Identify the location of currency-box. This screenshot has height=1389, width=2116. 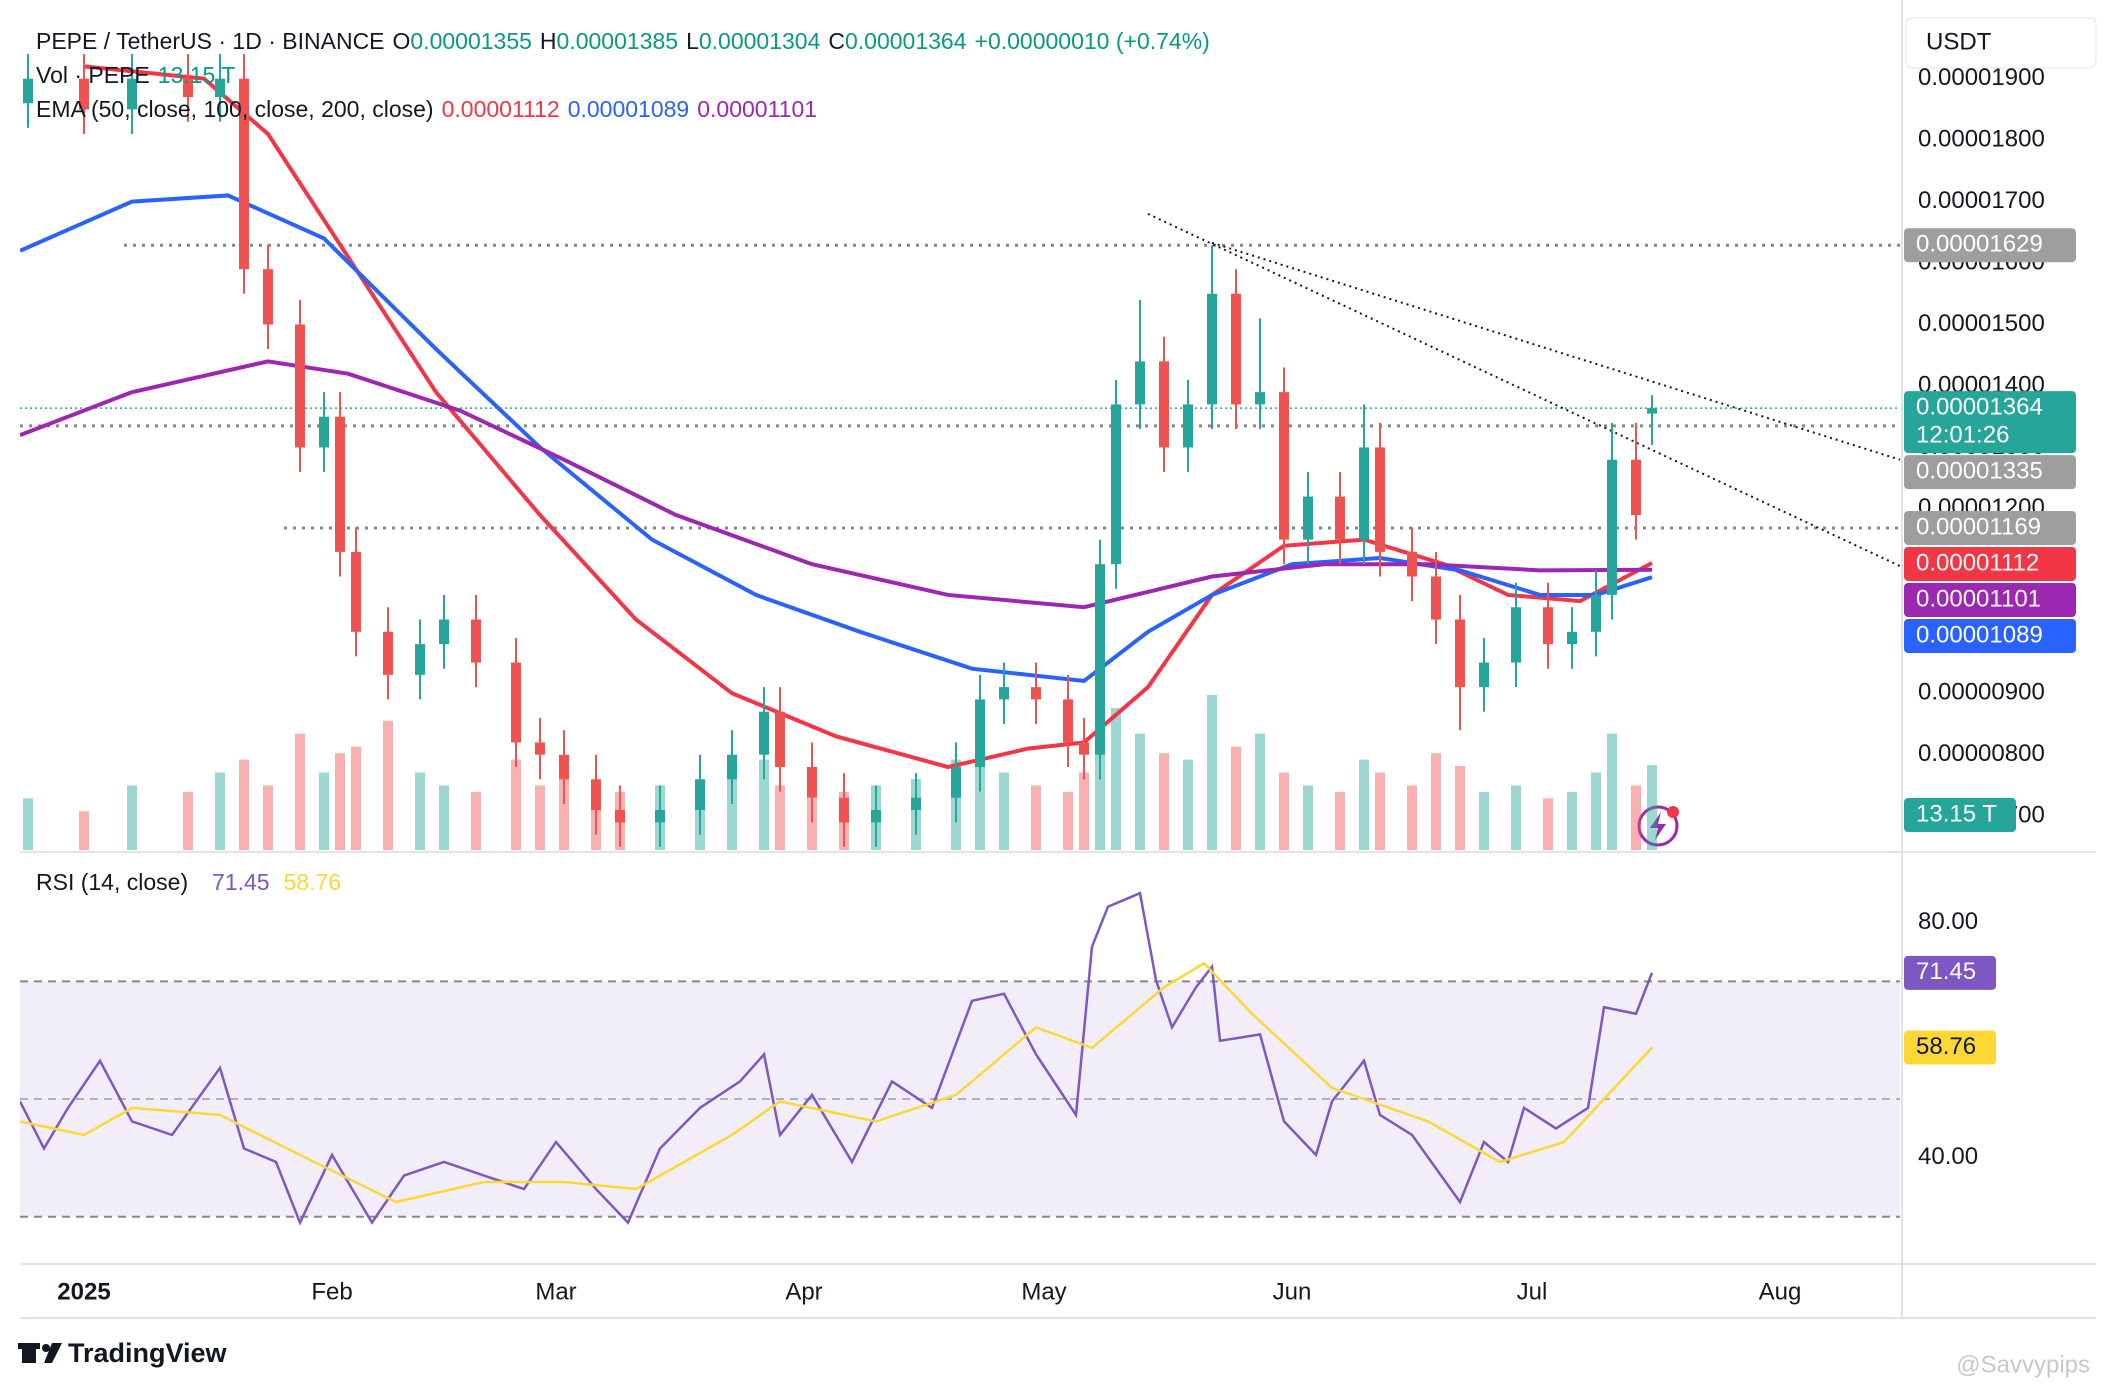
(2001, 43).